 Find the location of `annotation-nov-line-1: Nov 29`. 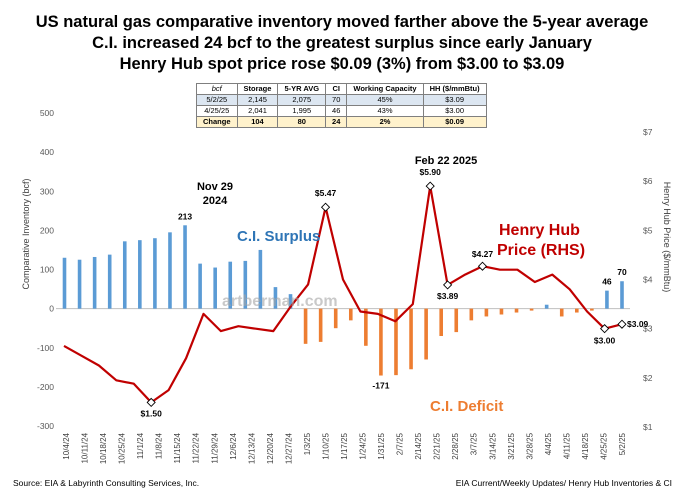

annotation-nov-line-1: Nov 29 is located at coordinates (215, 187).